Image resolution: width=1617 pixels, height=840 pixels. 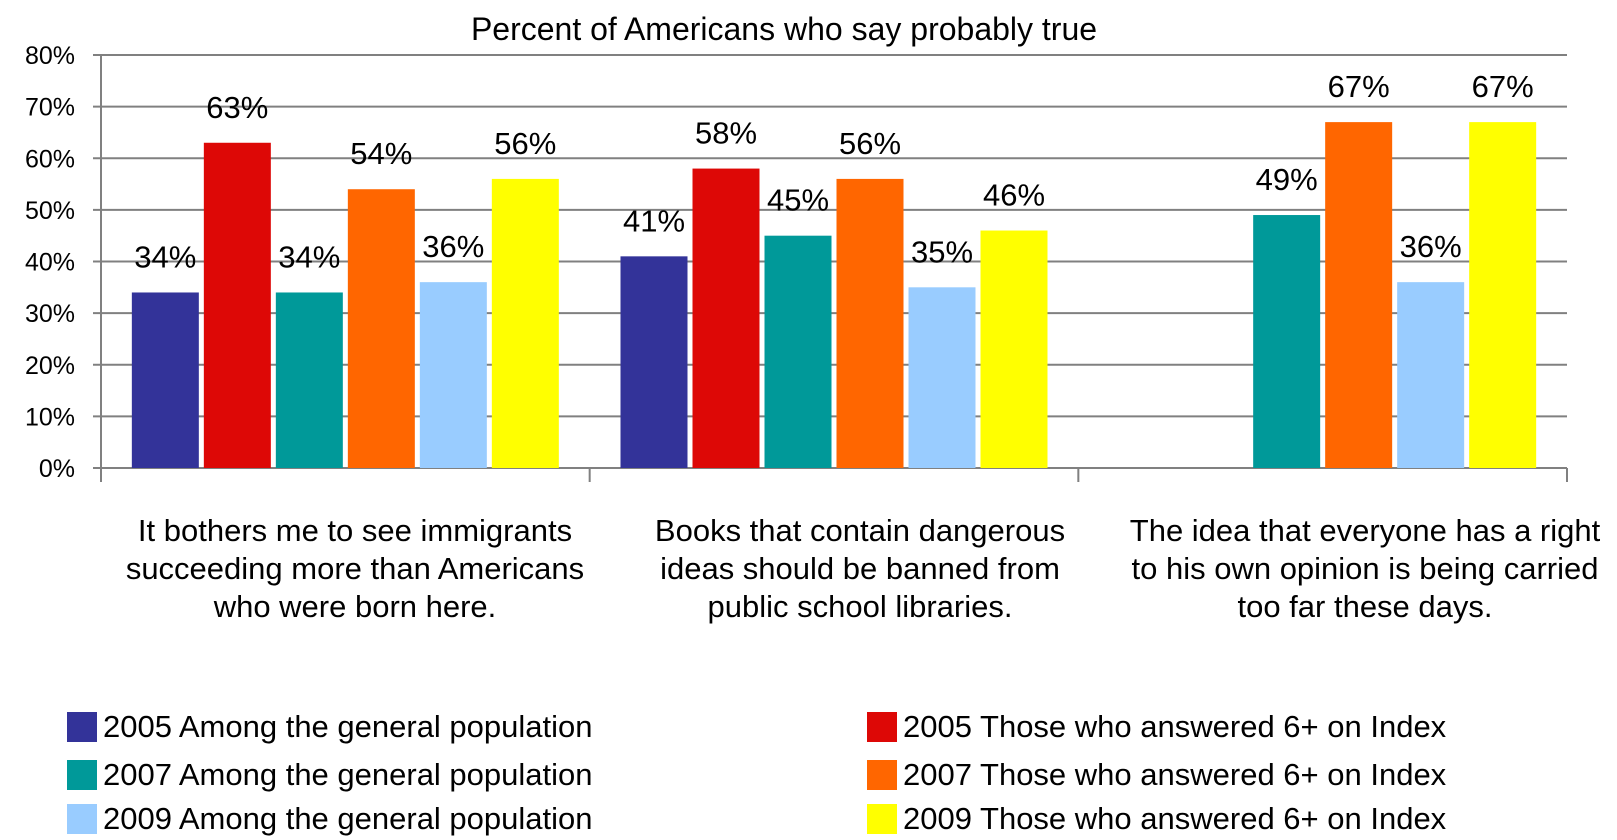 What do you see at coordinates (50, 211) in the screenshot?
I see `y-tick-label: 50%` at bounding box center [50, 211].